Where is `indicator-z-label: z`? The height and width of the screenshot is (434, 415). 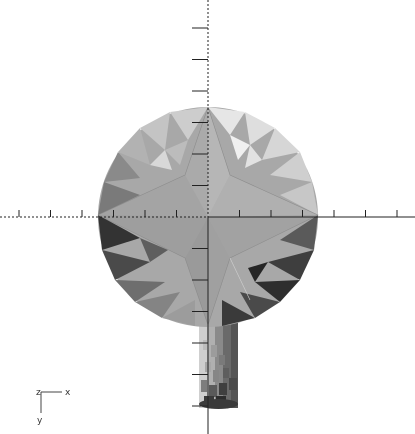 indicator-z-label: z is located at coordinates (38, 393).